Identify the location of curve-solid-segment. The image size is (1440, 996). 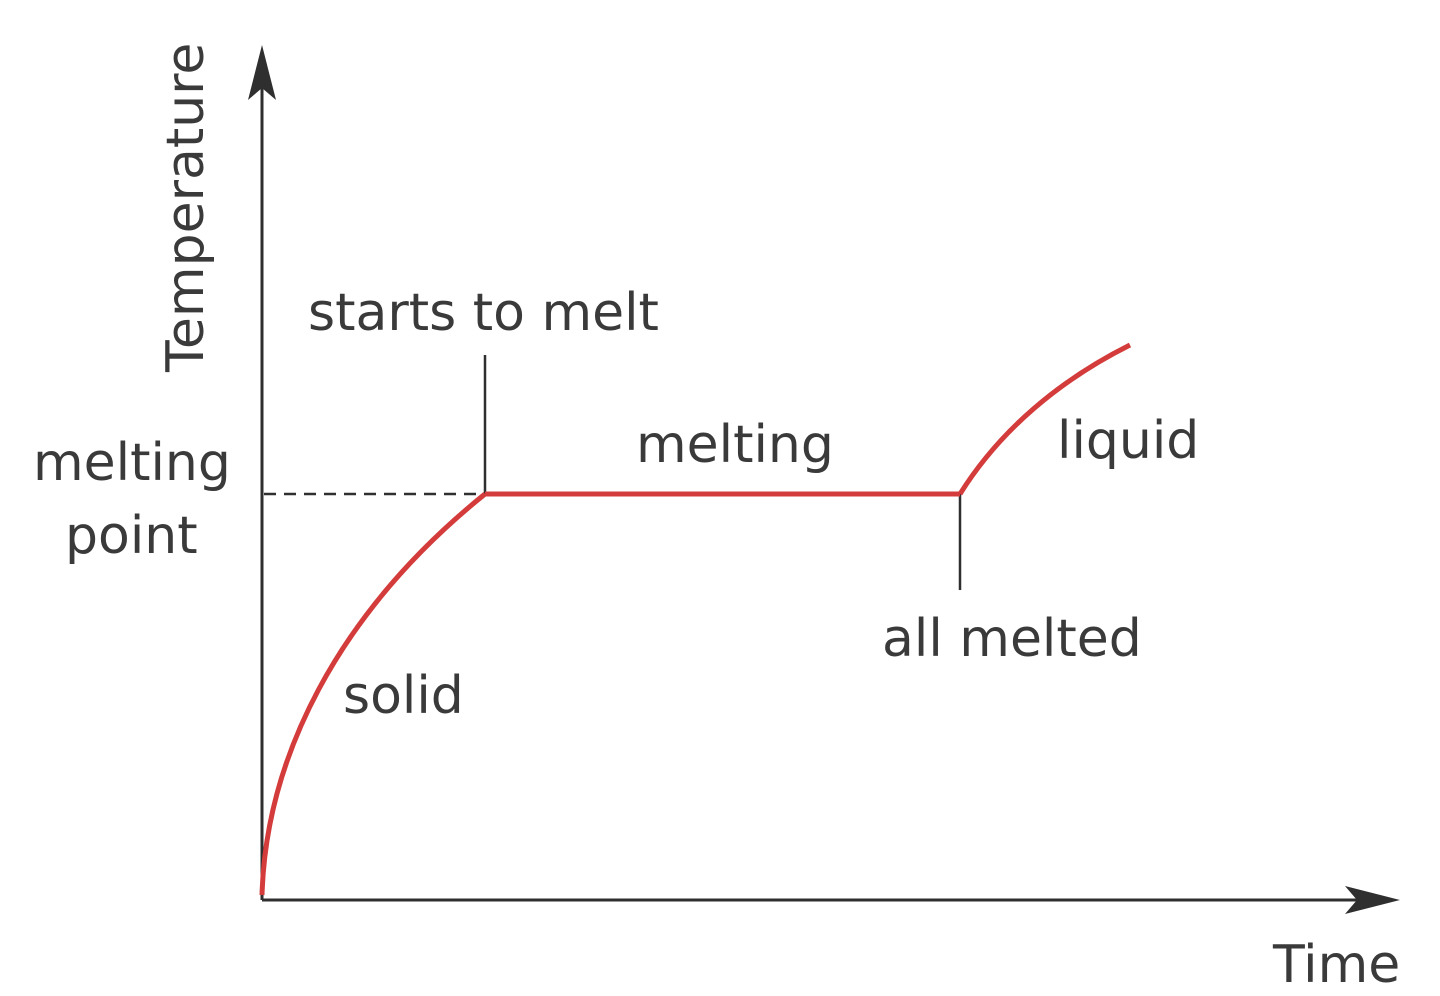
(373, 694).